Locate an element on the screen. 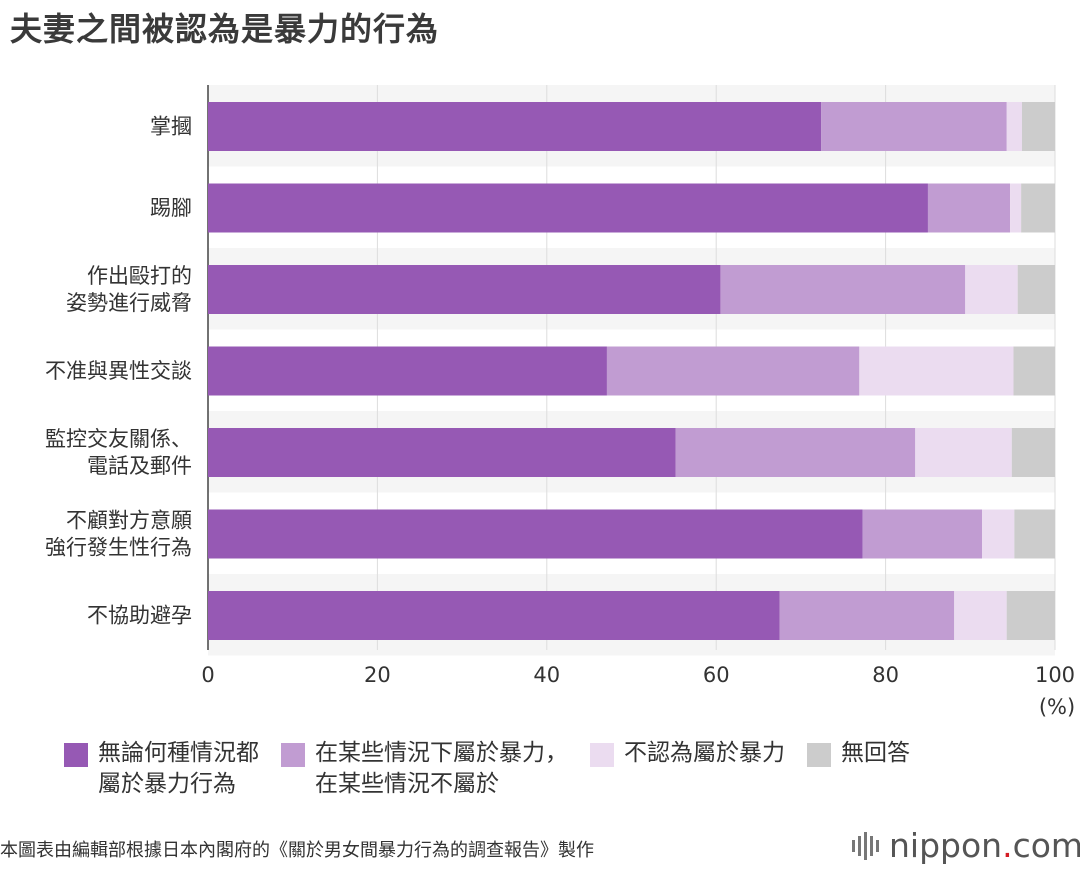 The image size is (1080, 870). category-label: 不准與異性交談 is located at coordinates (118, 371).